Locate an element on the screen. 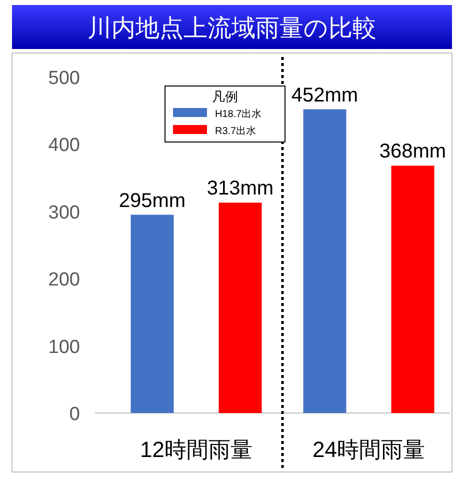 The height and width of the screenshot is (477, 464). data-label: 295mm is located at coordinates (152, 201).